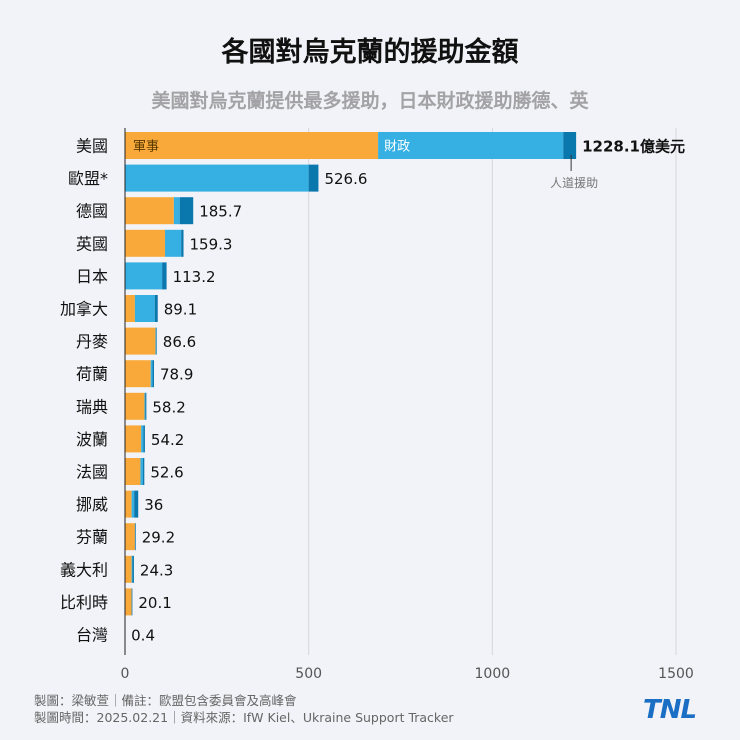  I want to click on legend-humanitarian: 人道援助, so click(574, 183).